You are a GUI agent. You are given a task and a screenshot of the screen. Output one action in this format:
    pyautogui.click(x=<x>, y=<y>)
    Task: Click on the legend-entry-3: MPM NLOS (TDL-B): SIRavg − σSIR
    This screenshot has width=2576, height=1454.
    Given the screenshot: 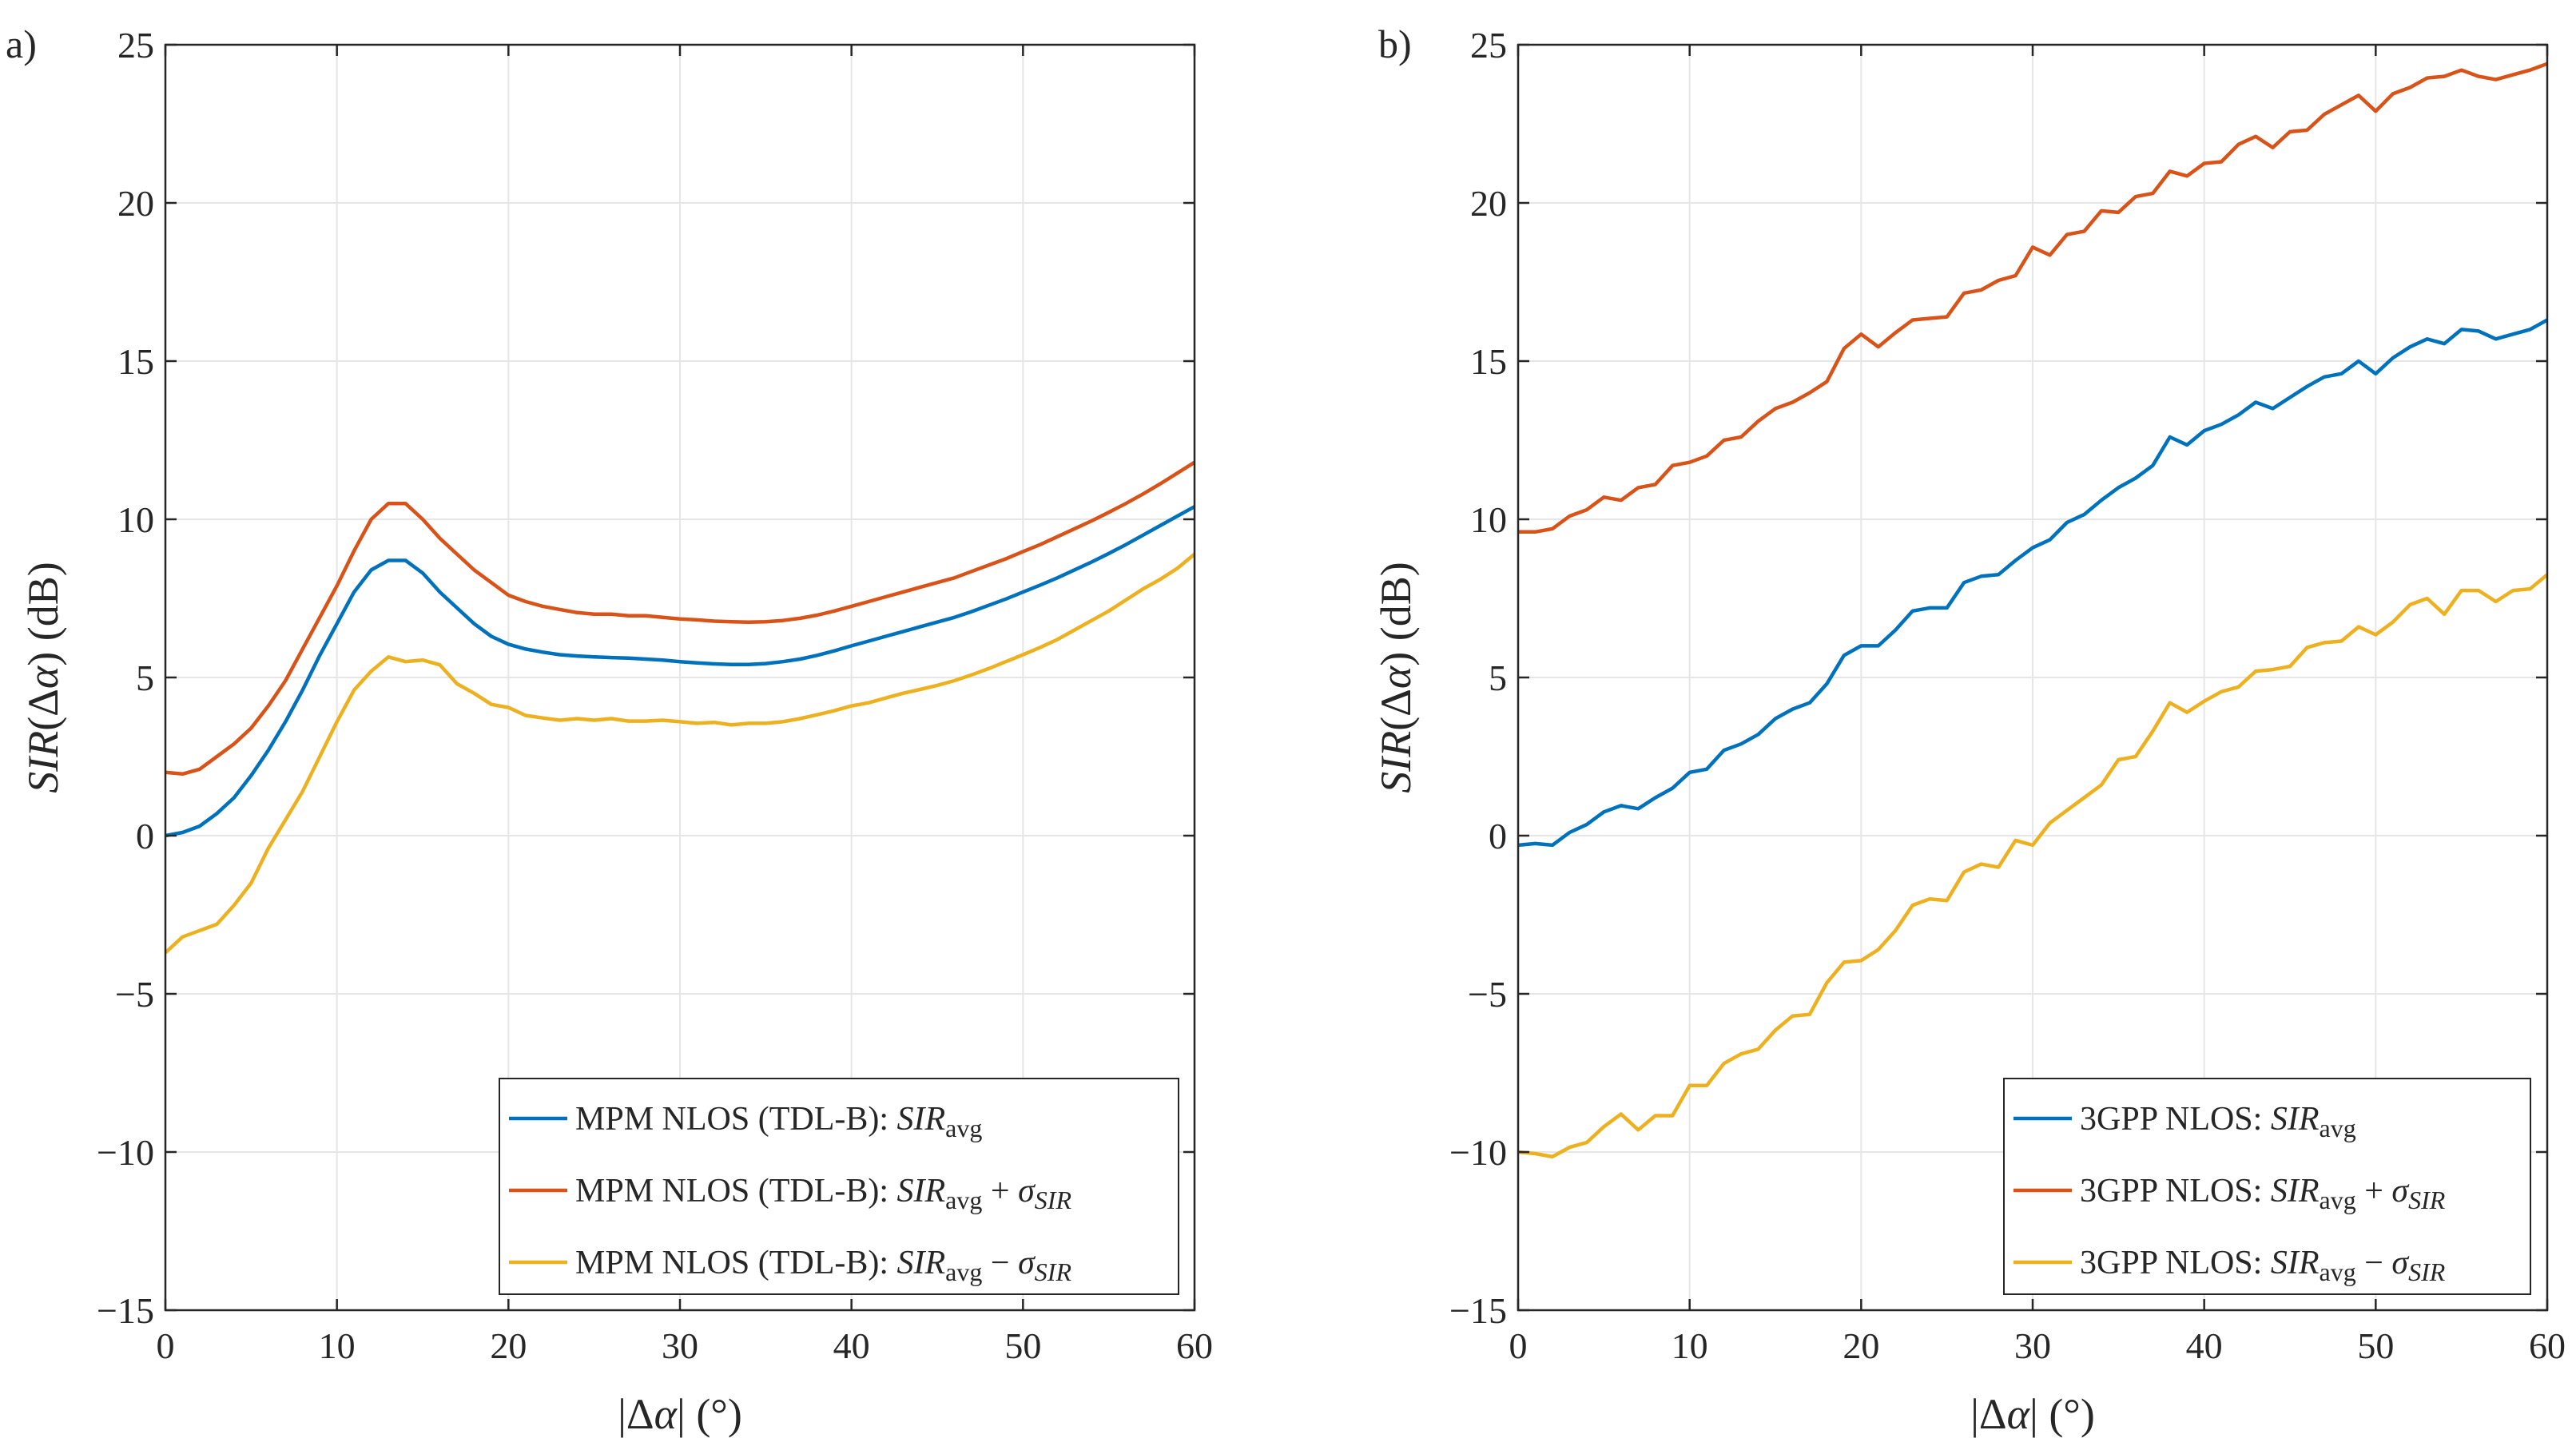 What is the action you would take?
    pyautogui.click(x=823, y=1265)
    